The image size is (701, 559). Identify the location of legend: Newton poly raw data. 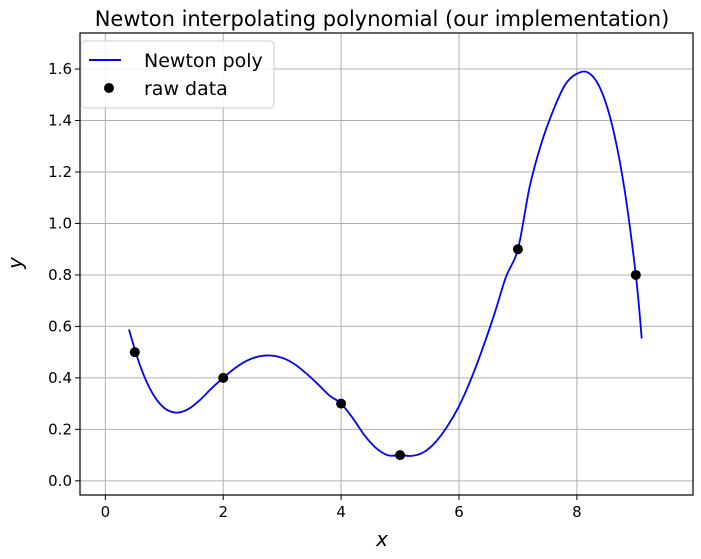
(177, 74).